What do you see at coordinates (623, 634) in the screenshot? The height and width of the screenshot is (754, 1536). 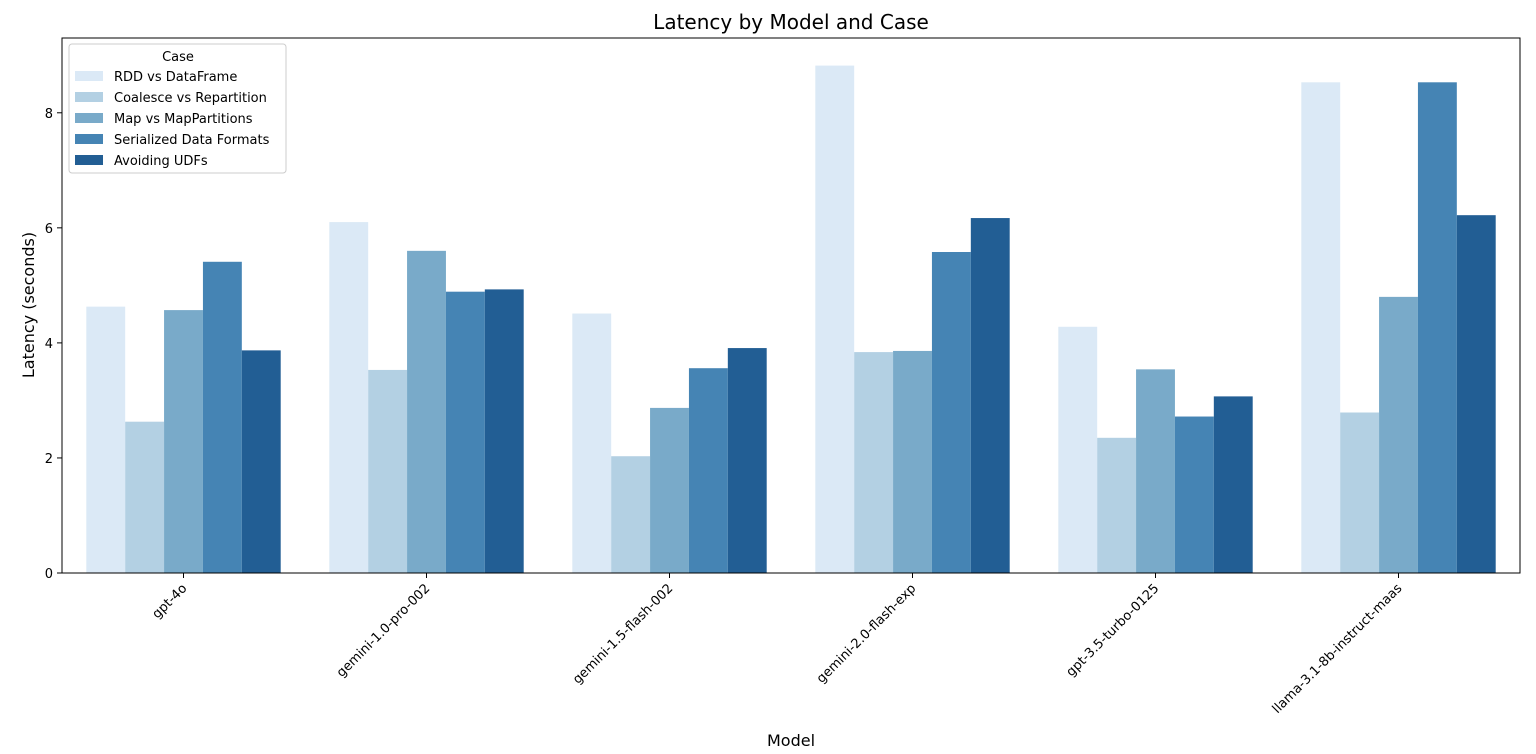 I see `x-tick-label-2: gemini-1.5-flash-002` at bounding box center [623, 634].